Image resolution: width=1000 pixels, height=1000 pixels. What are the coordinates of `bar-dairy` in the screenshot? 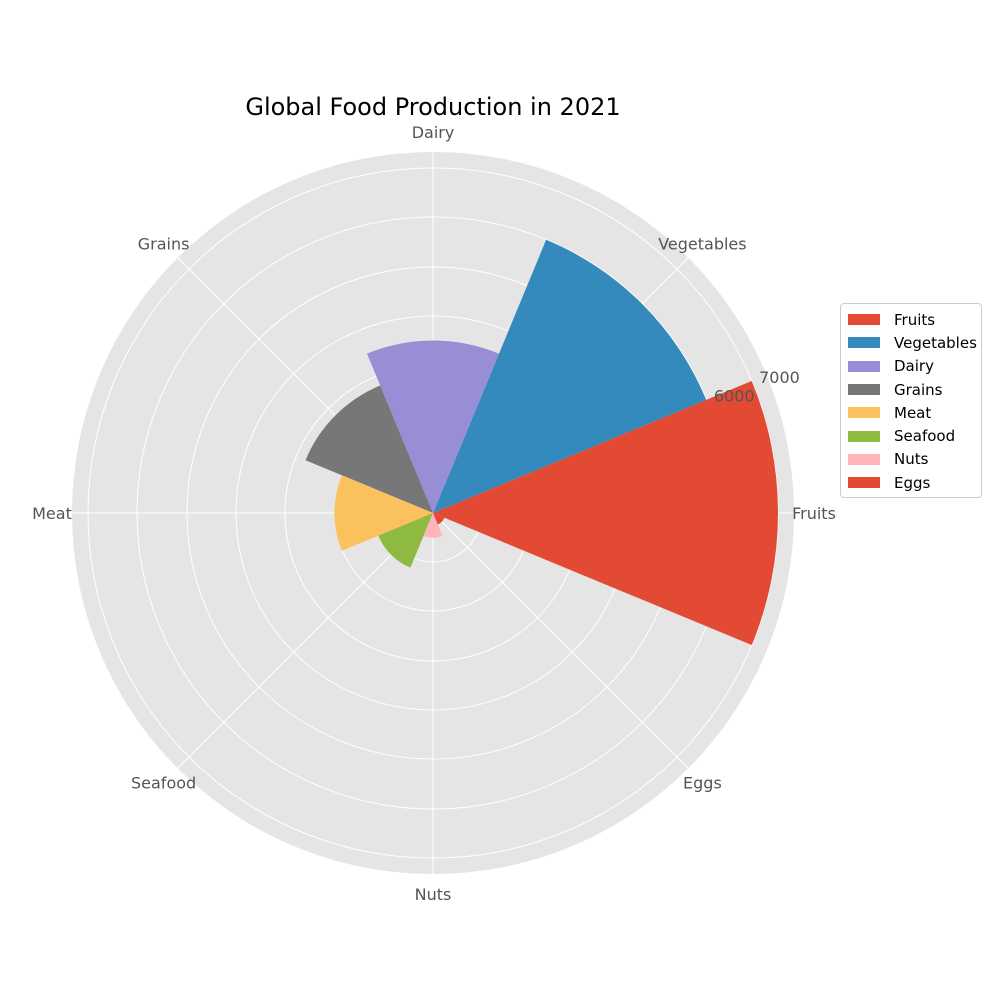 It's located at (433, 426).